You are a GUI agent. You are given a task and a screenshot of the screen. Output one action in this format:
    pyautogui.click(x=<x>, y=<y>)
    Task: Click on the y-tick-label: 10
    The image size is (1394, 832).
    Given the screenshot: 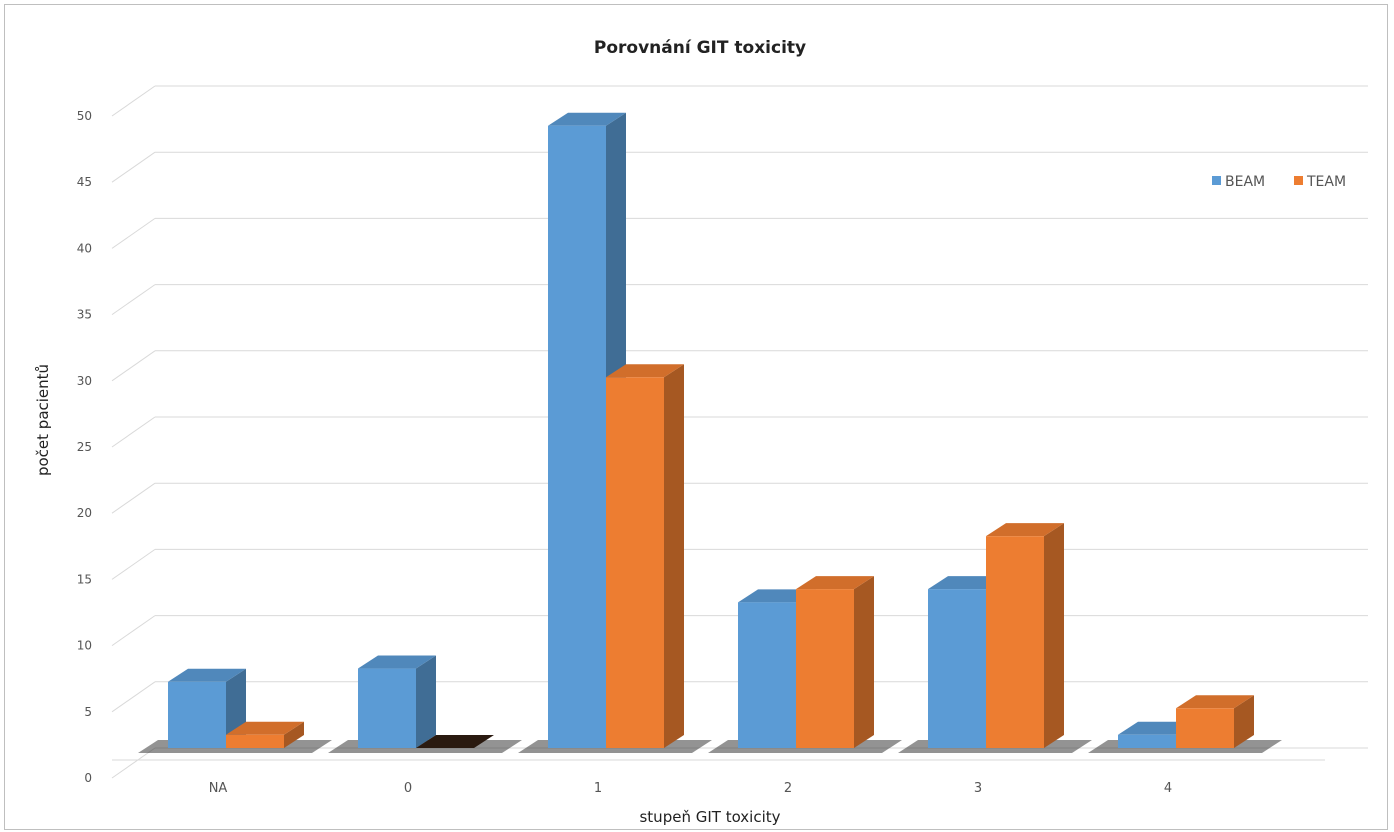 What is the action you would take?
    pyautogui.click(x=84, y=646)
    